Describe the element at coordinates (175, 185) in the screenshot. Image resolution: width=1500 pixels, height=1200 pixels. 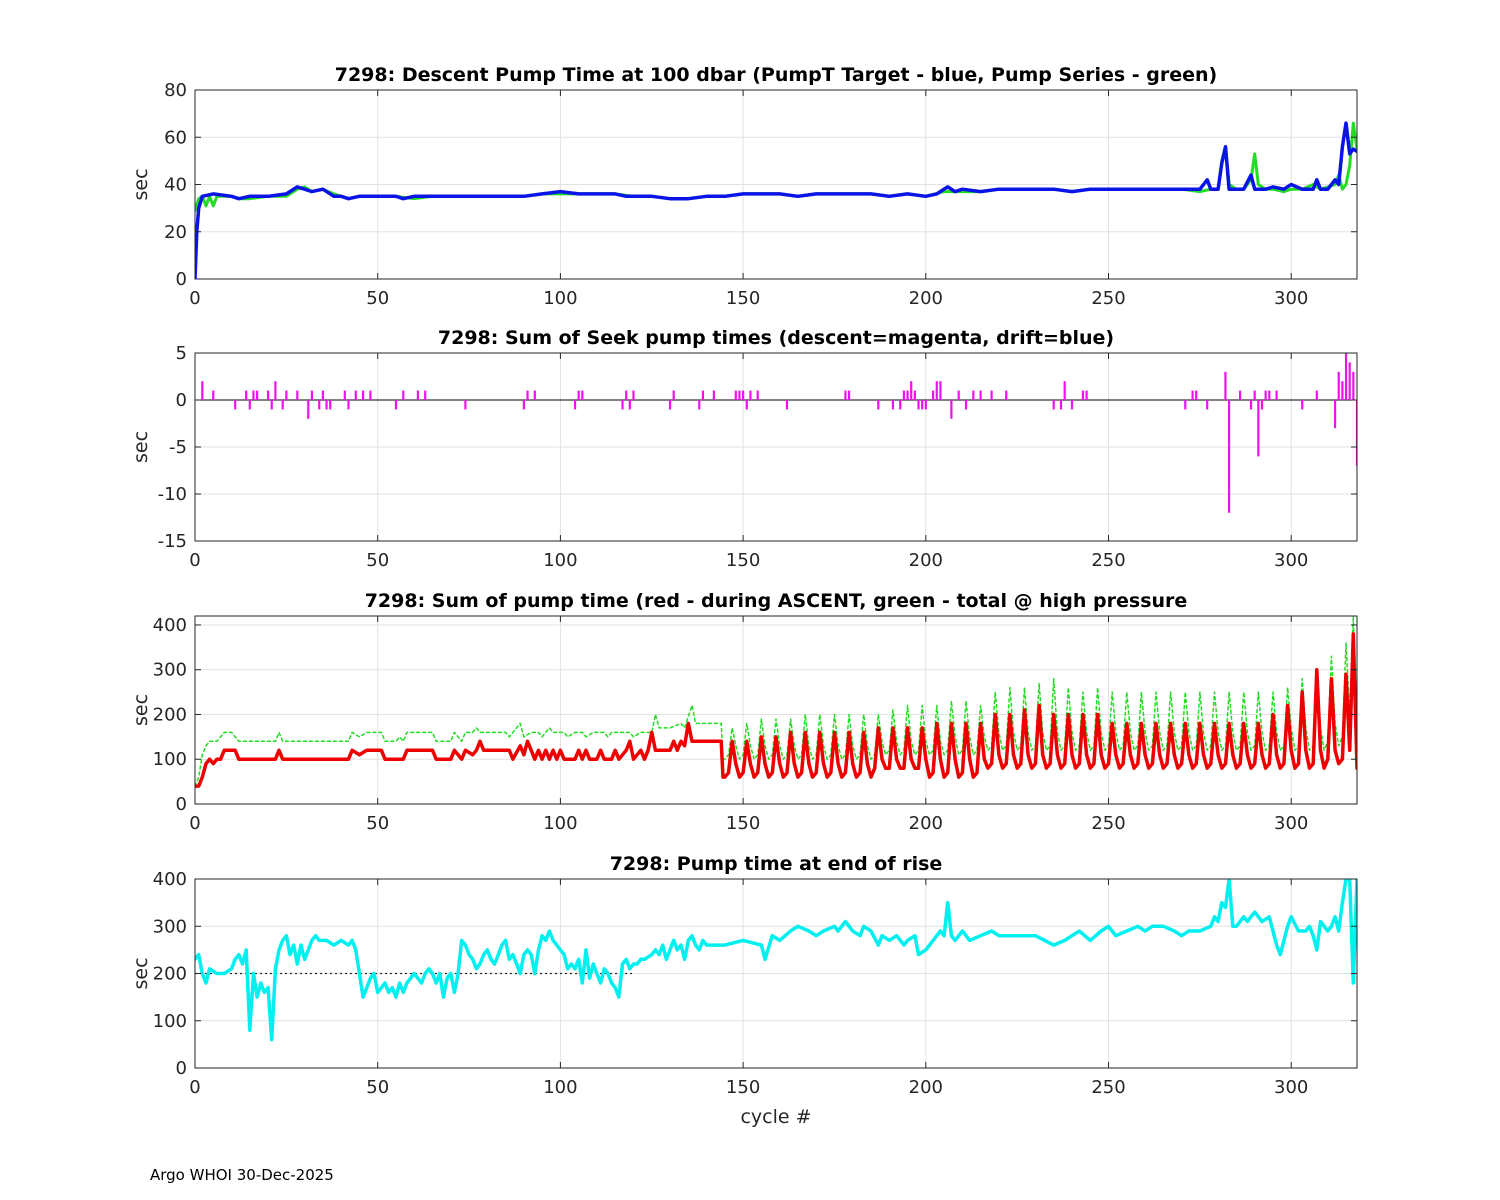
I see `y-tick-label: 40` at that location.